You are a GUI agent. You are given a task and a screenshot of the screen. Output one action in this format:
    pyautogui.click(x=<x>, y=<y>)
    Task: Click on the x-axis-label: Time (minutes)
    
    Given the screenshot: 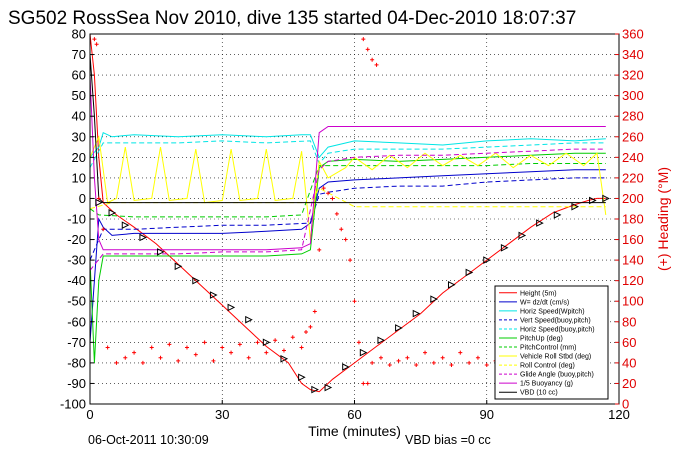 What is the action you would take?
    pyautogui.click(x=354, y=431)
    